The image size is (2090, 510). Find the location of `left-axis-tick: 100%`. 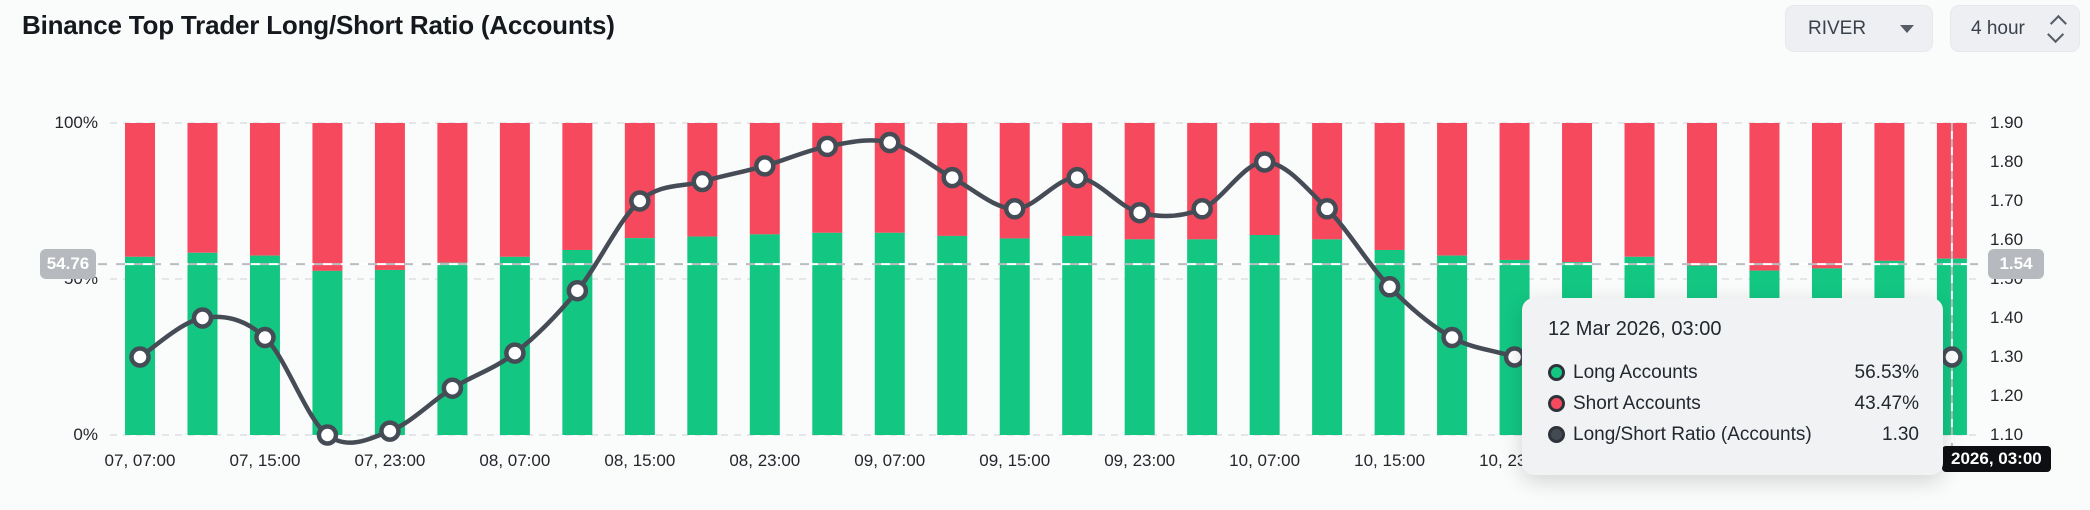

left-axis-tick: 100% is located at coordinates (76, 122).